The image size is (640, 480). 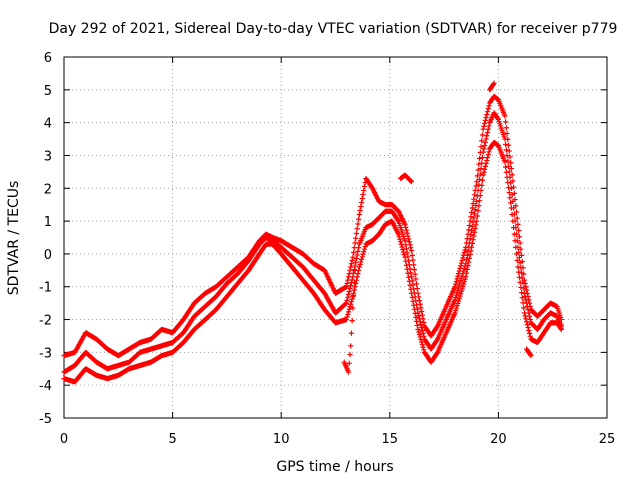 What do you see at coordinates (498, 439) in the screenshot?
I see `x-tick-label: 20` at bounding box center [498, 439].